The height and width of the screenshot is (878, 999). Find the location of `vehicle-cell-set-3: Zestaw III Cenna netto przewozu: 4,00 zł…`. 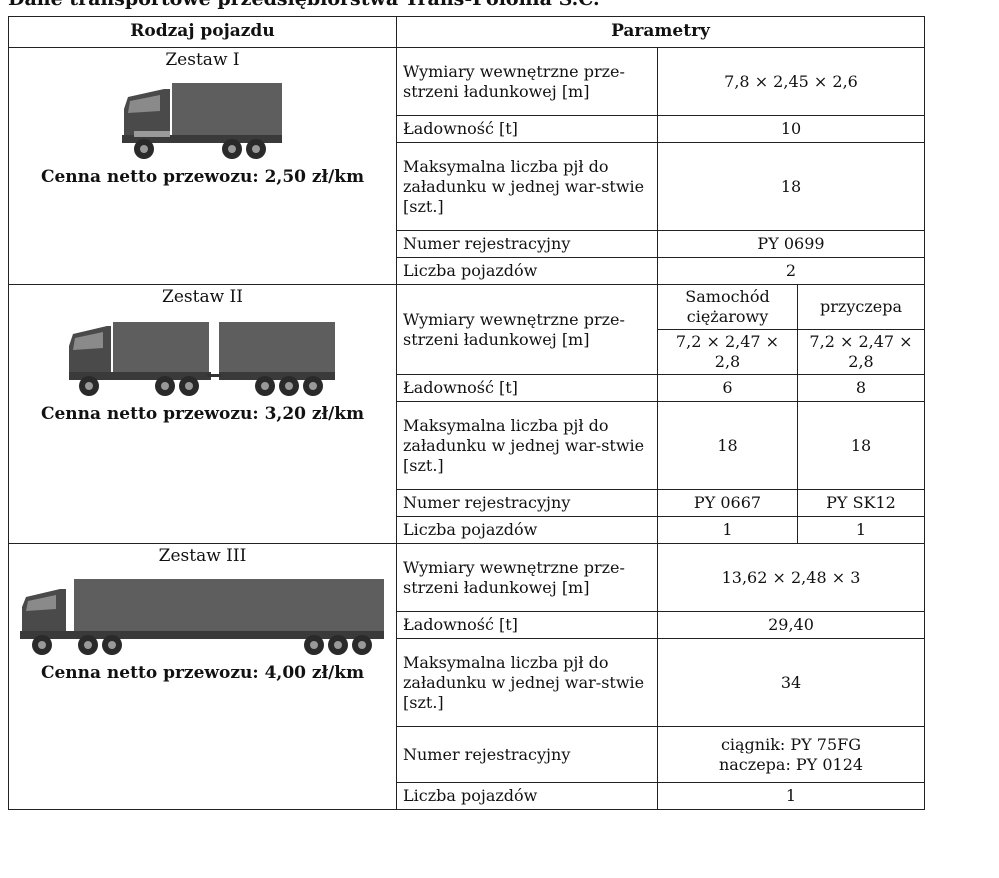

vehicle-cell-set-3: Zestaw III Cenna netto przewozu: 4,00 zł… is located at coordinates (202, 676).